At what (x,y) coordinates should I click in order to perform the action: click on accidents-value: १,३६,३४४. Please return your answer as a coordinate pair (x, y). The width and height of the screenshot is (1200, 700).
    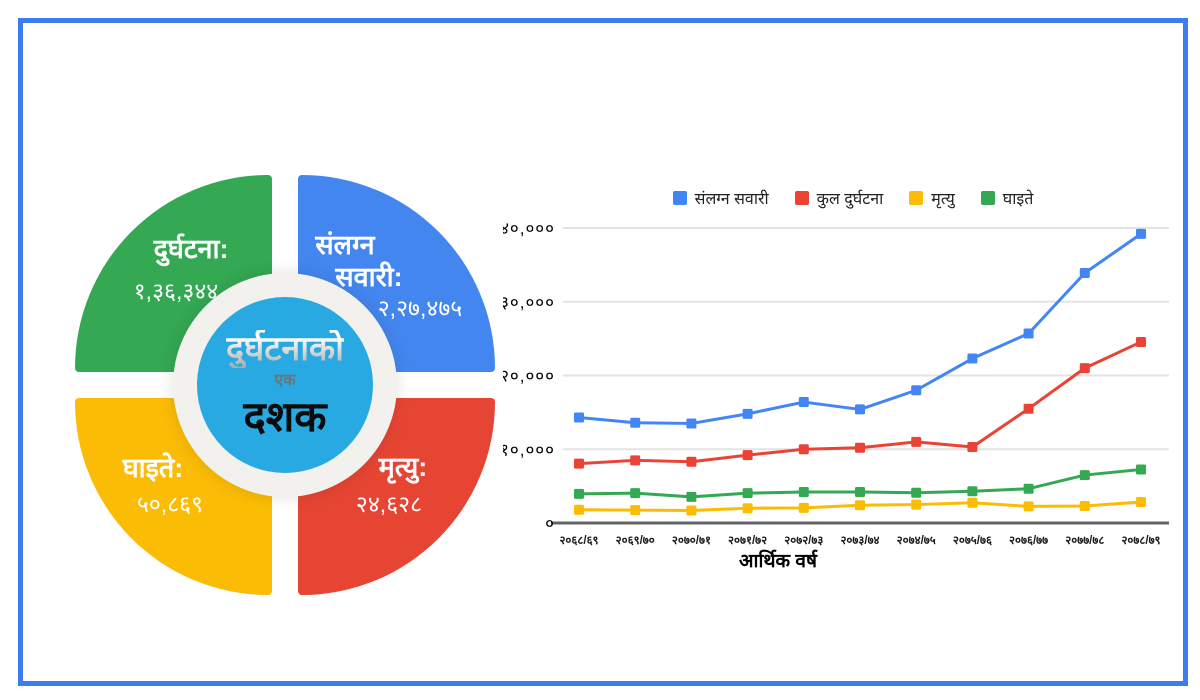
    Looking at the image, I should click on (176, 291).